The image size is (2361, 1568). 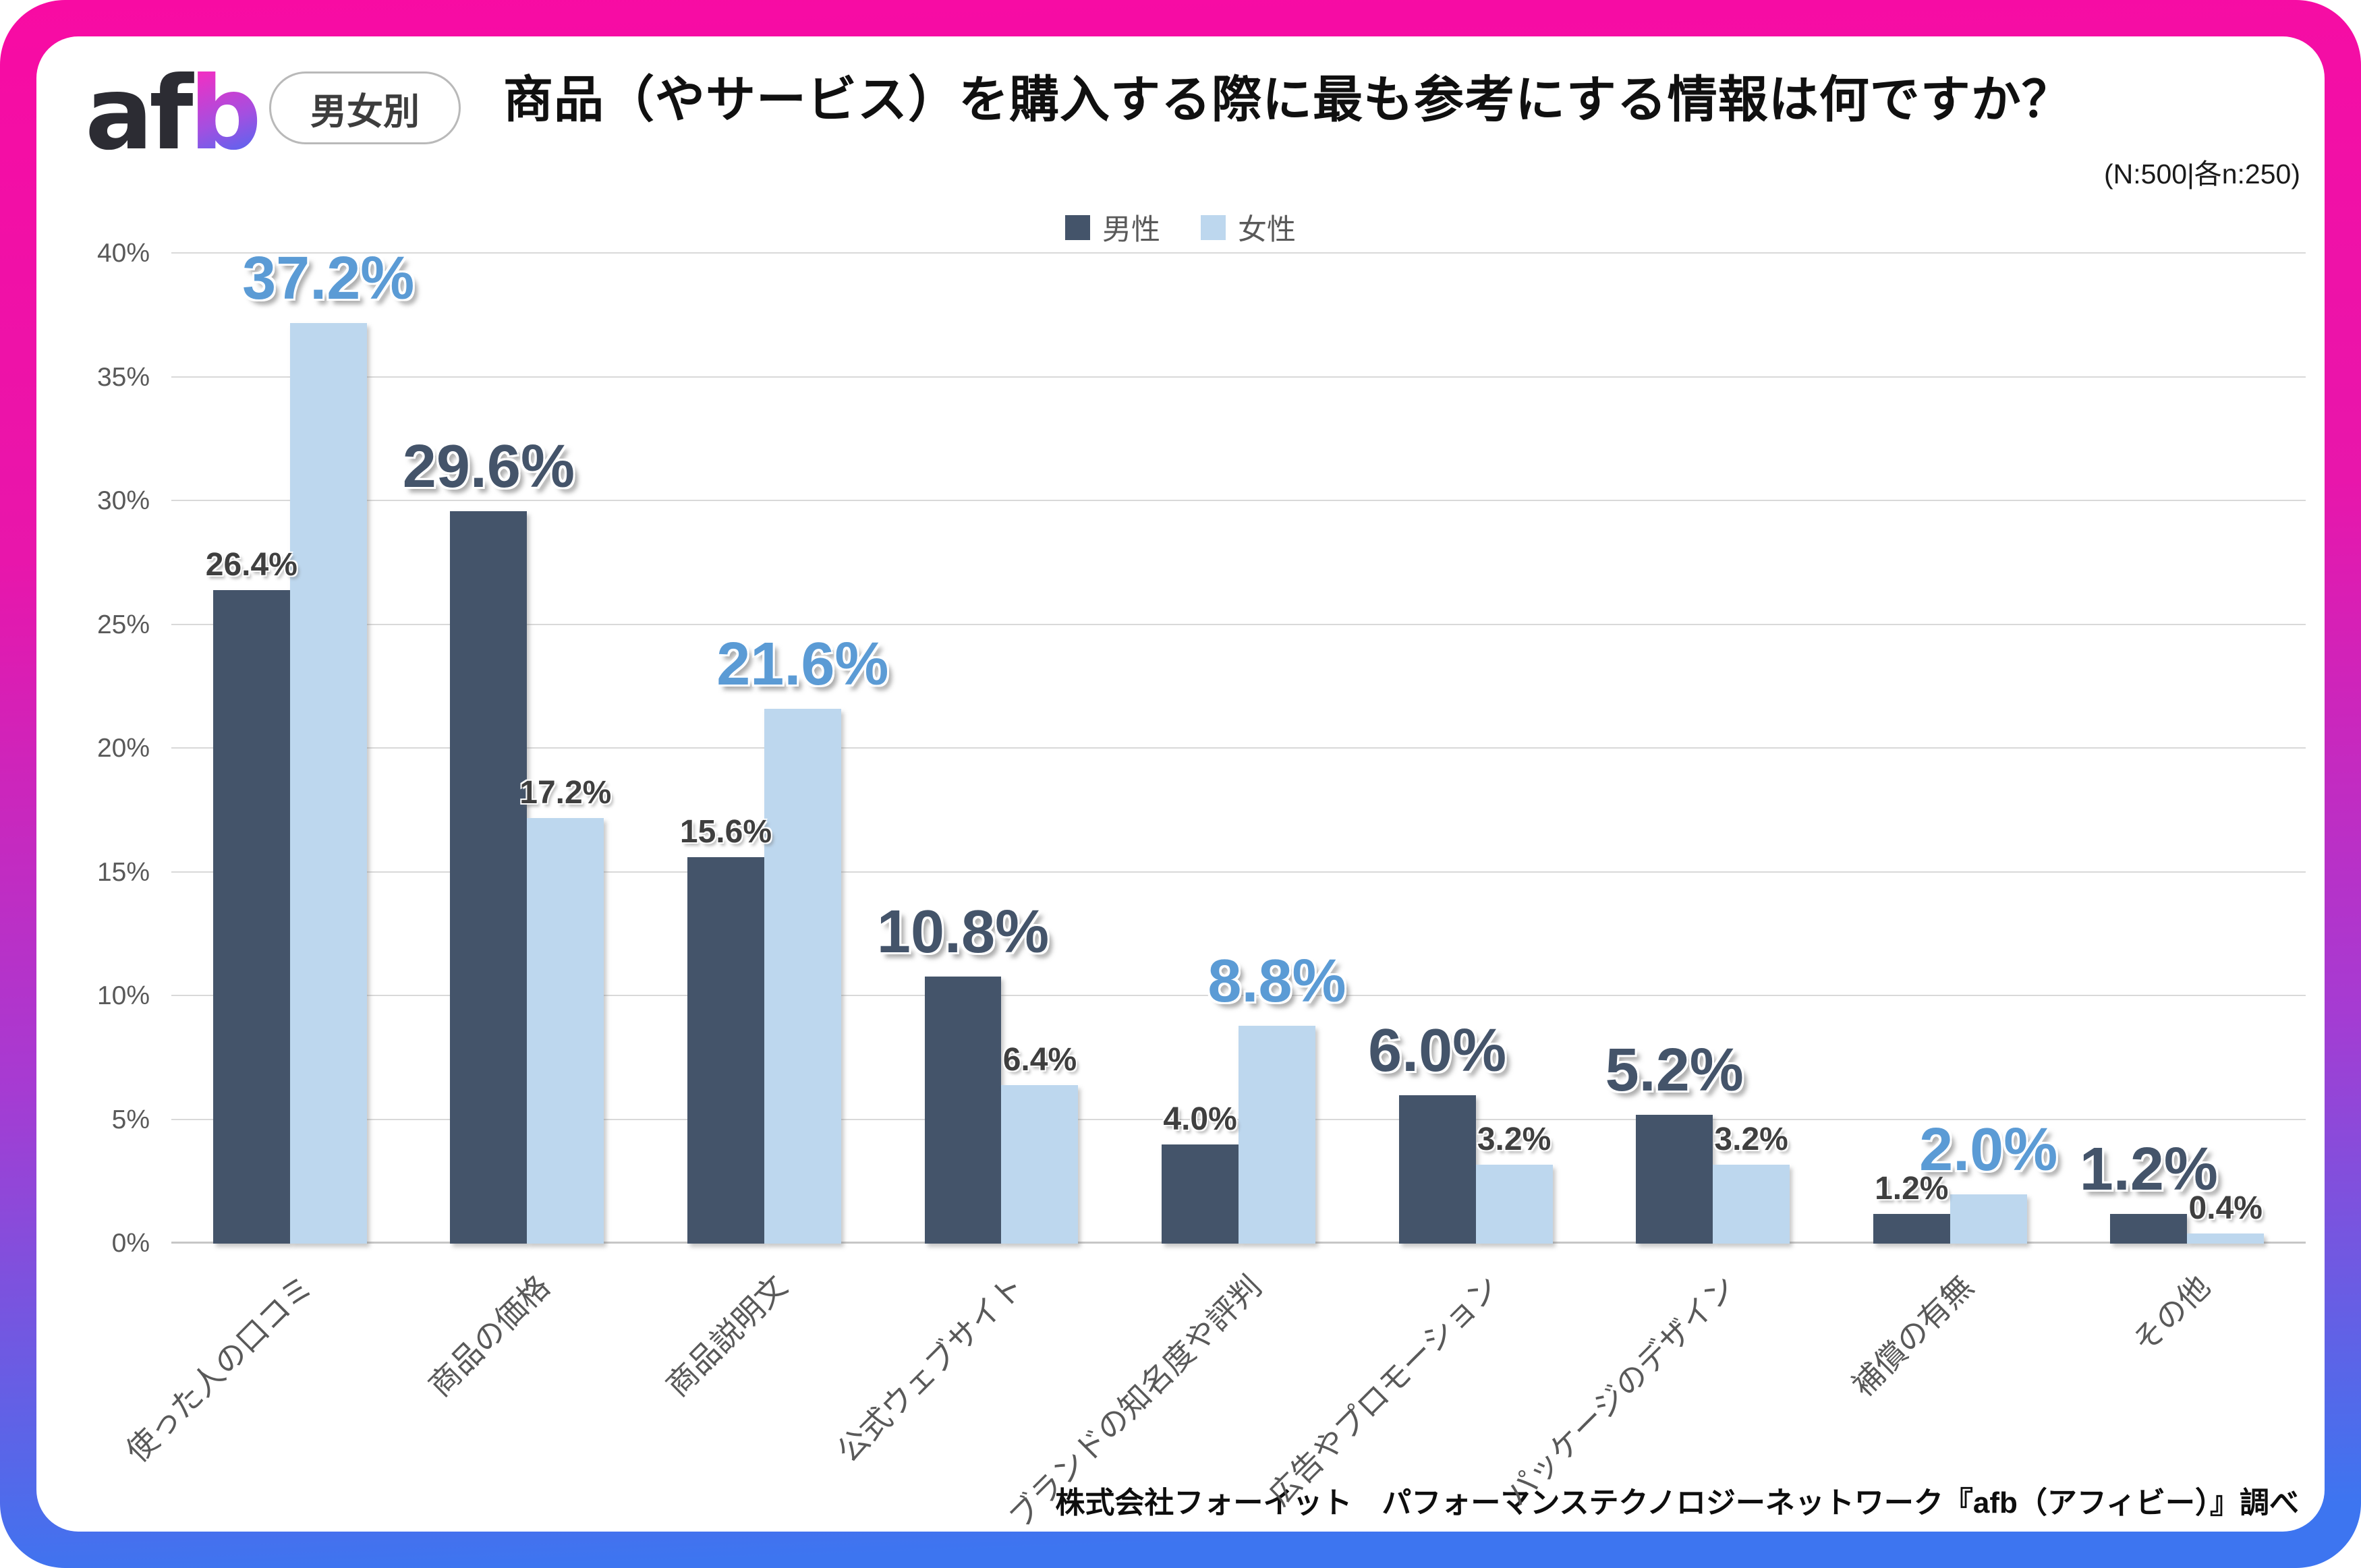 I want to click on legend: 男性 女性, so click(x=1180, y=227).